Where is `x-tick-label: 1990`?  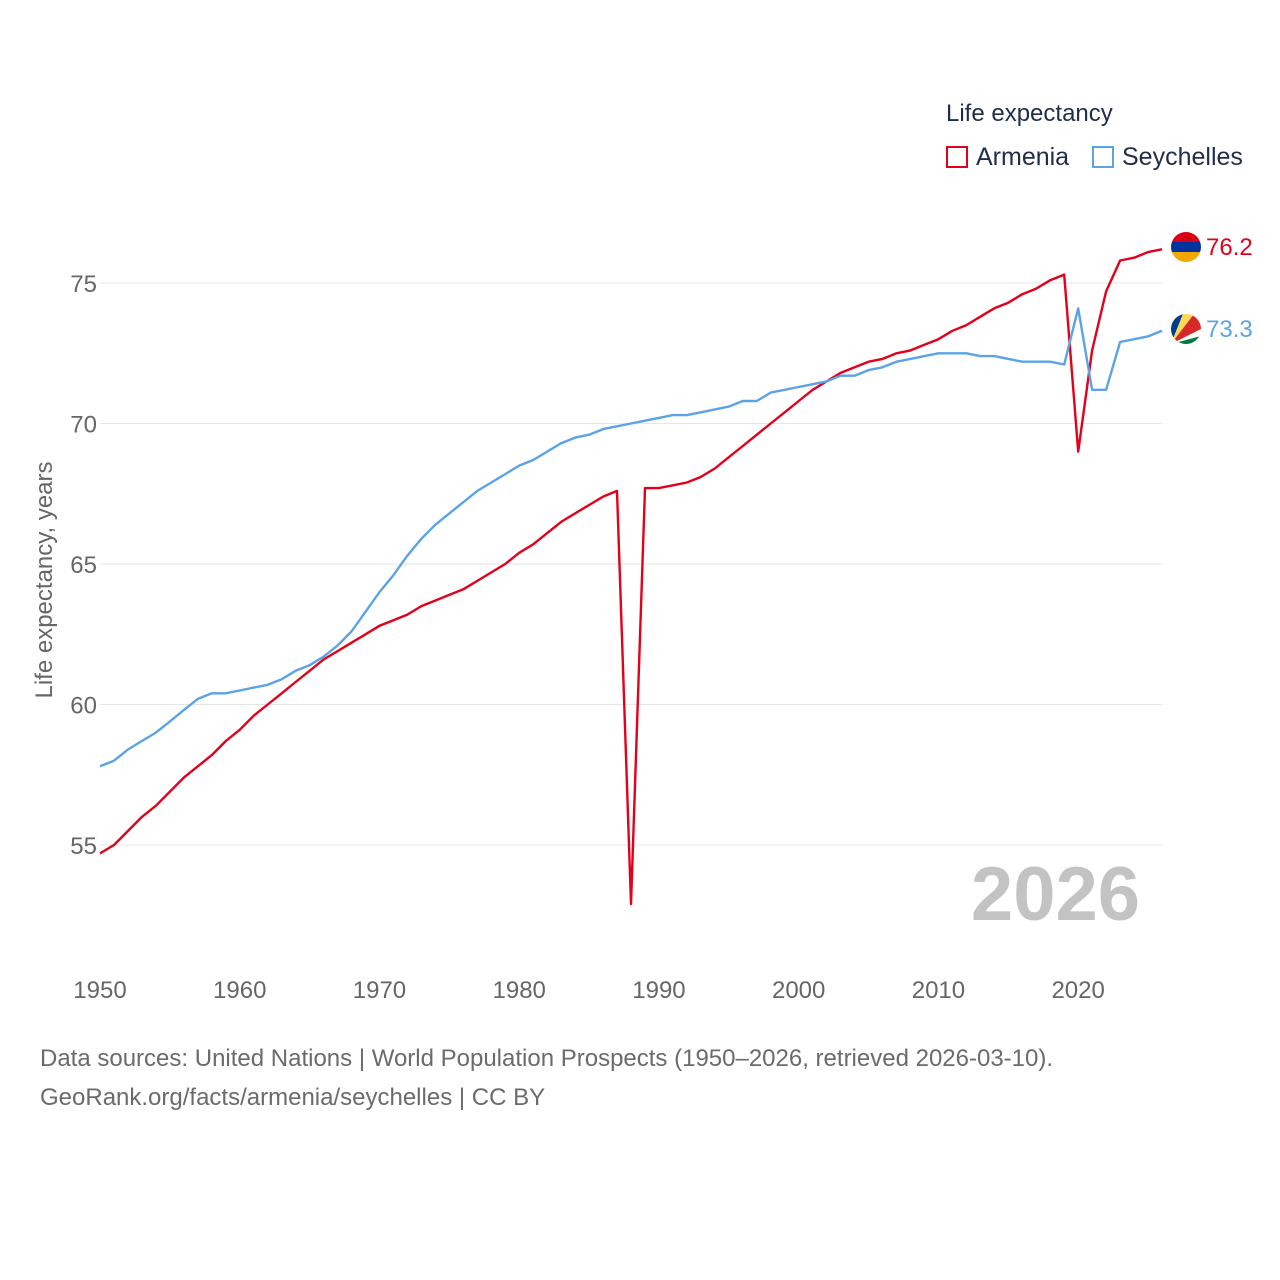
x-tick-label: 1990 is located at coordinates (658, 990).